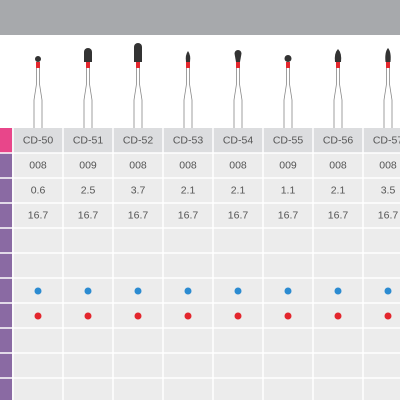 The image size is (400, 400). I want to click on column-header: CD-54, so click(238, 140).